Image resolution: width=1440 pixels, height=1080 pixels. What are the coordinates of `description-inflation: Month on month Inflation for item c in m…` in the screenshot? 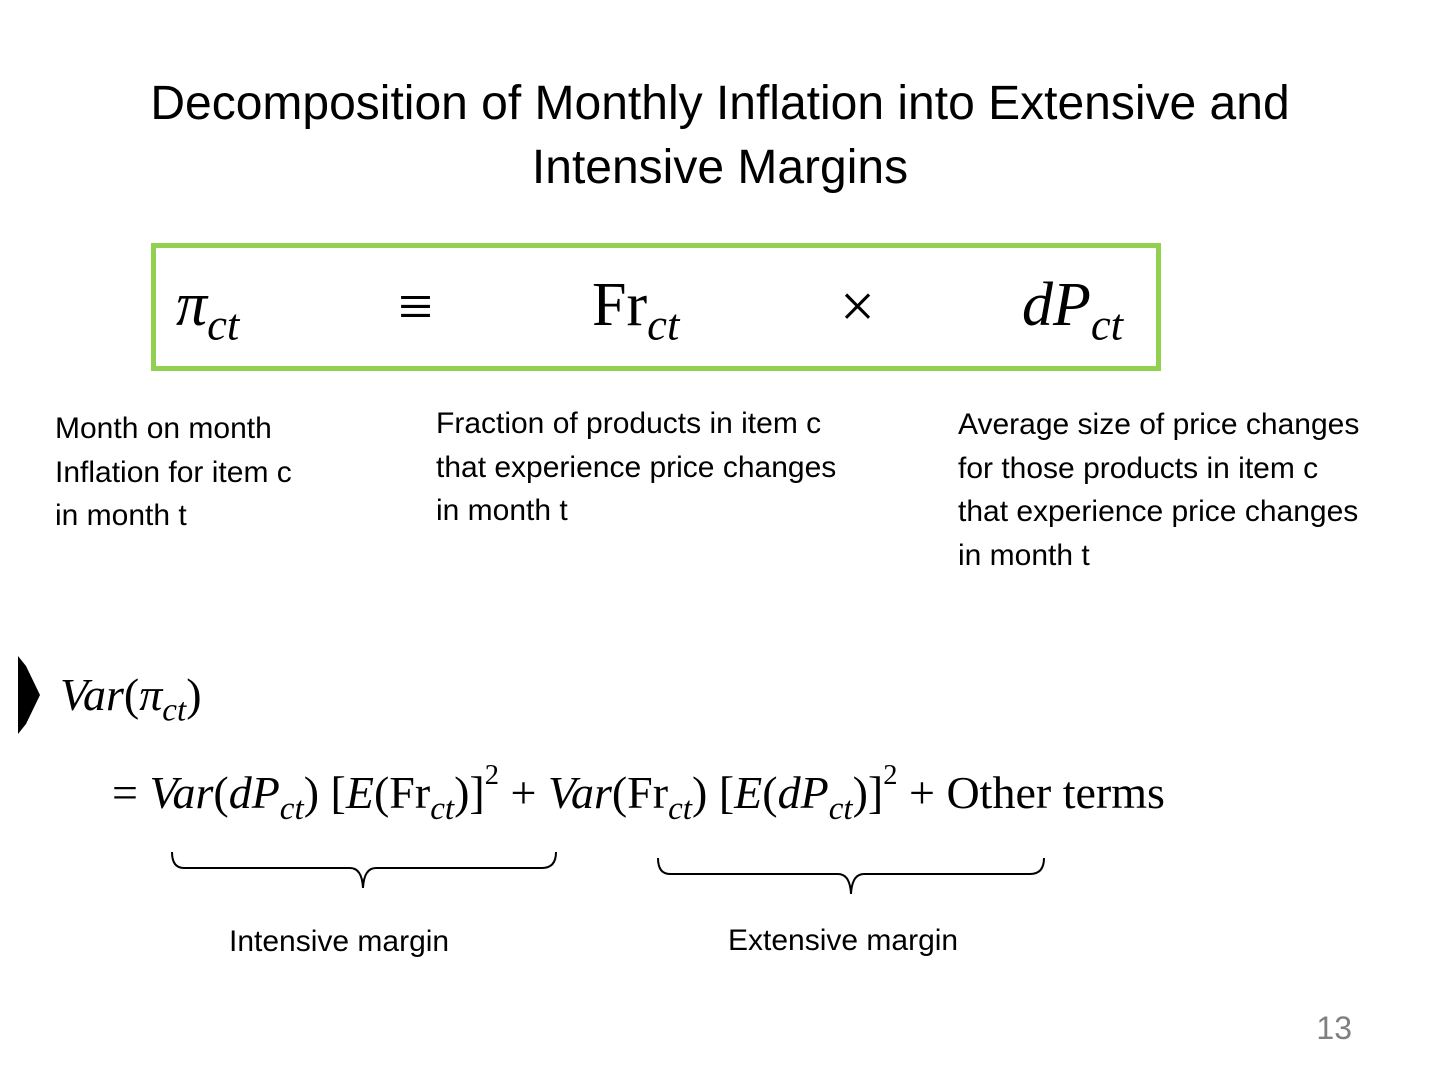 It's located at (173, 472).